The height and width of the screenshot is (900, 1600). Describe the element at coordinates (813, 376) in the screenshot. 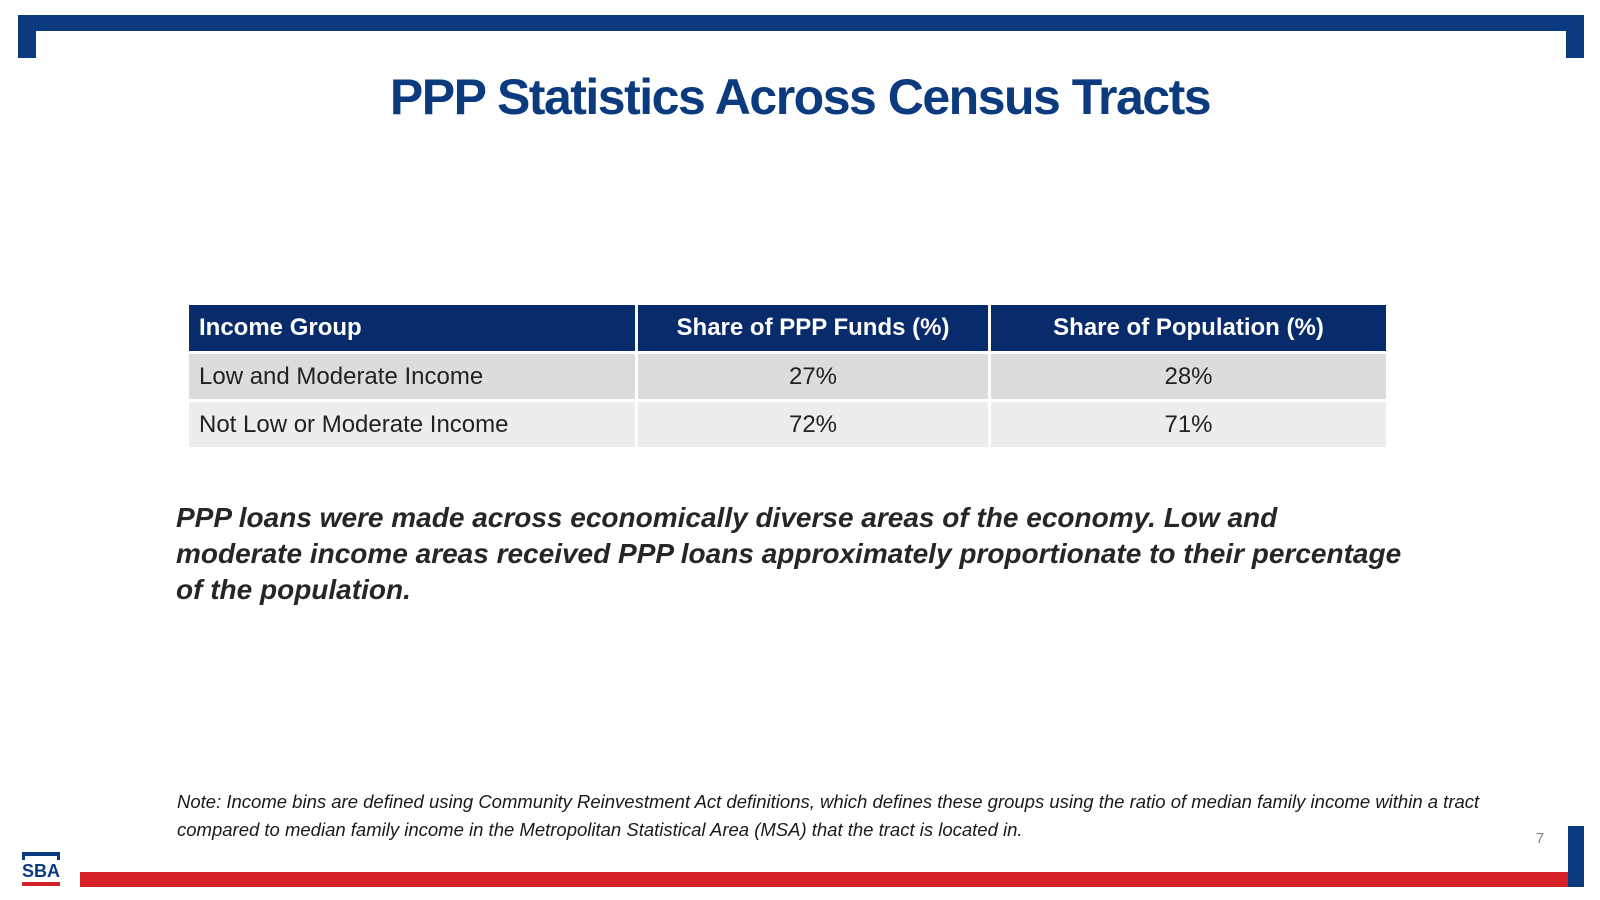

I see `cell-share-ppp-funds: 27%` at that location.